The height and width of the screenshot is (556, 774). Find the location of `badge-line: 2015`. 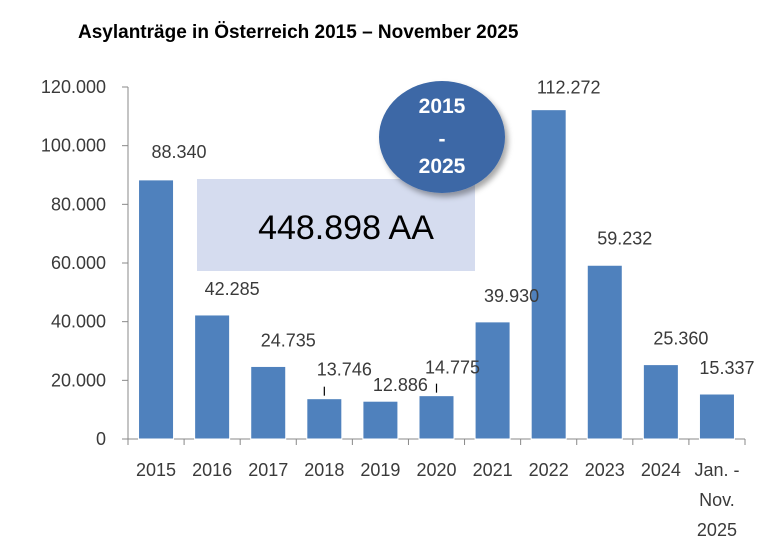

badge-line: 2015 is located at coordinates (442, 106).